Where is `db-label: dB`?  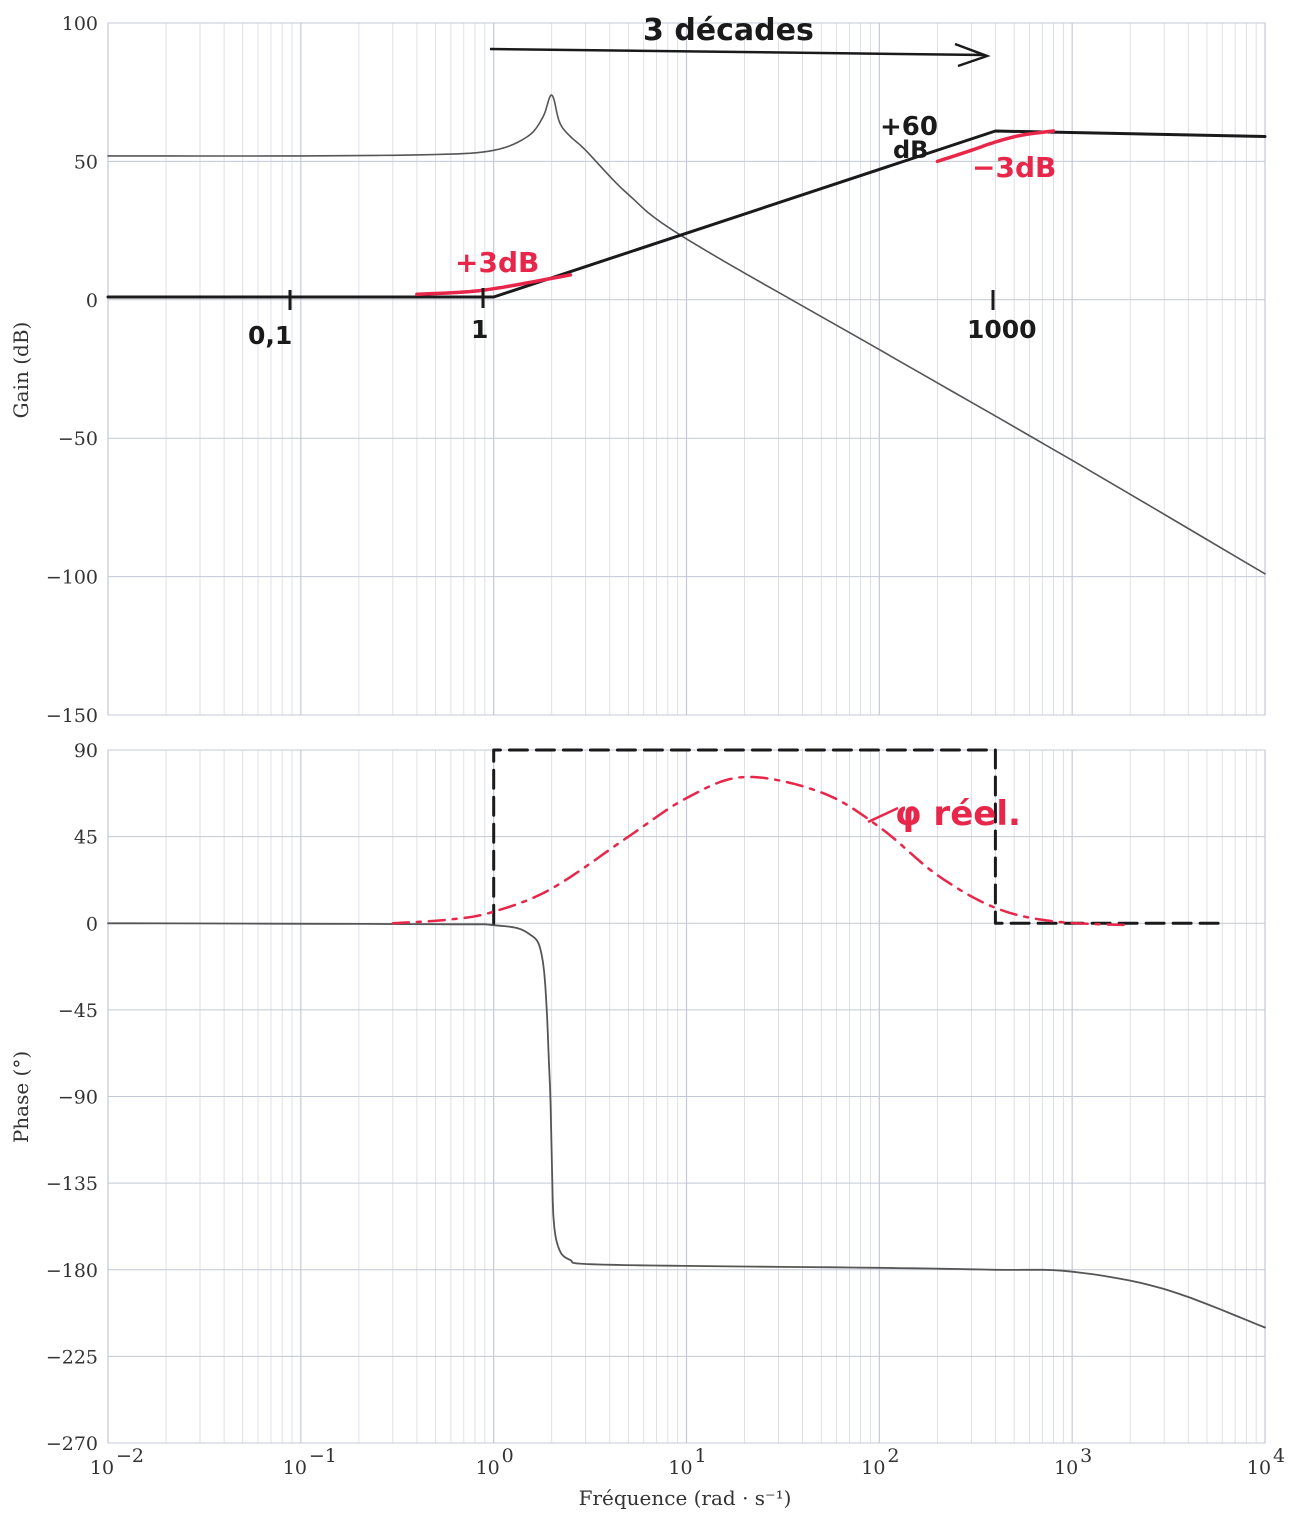 db-label: dB is located at coordinates (910, 150).